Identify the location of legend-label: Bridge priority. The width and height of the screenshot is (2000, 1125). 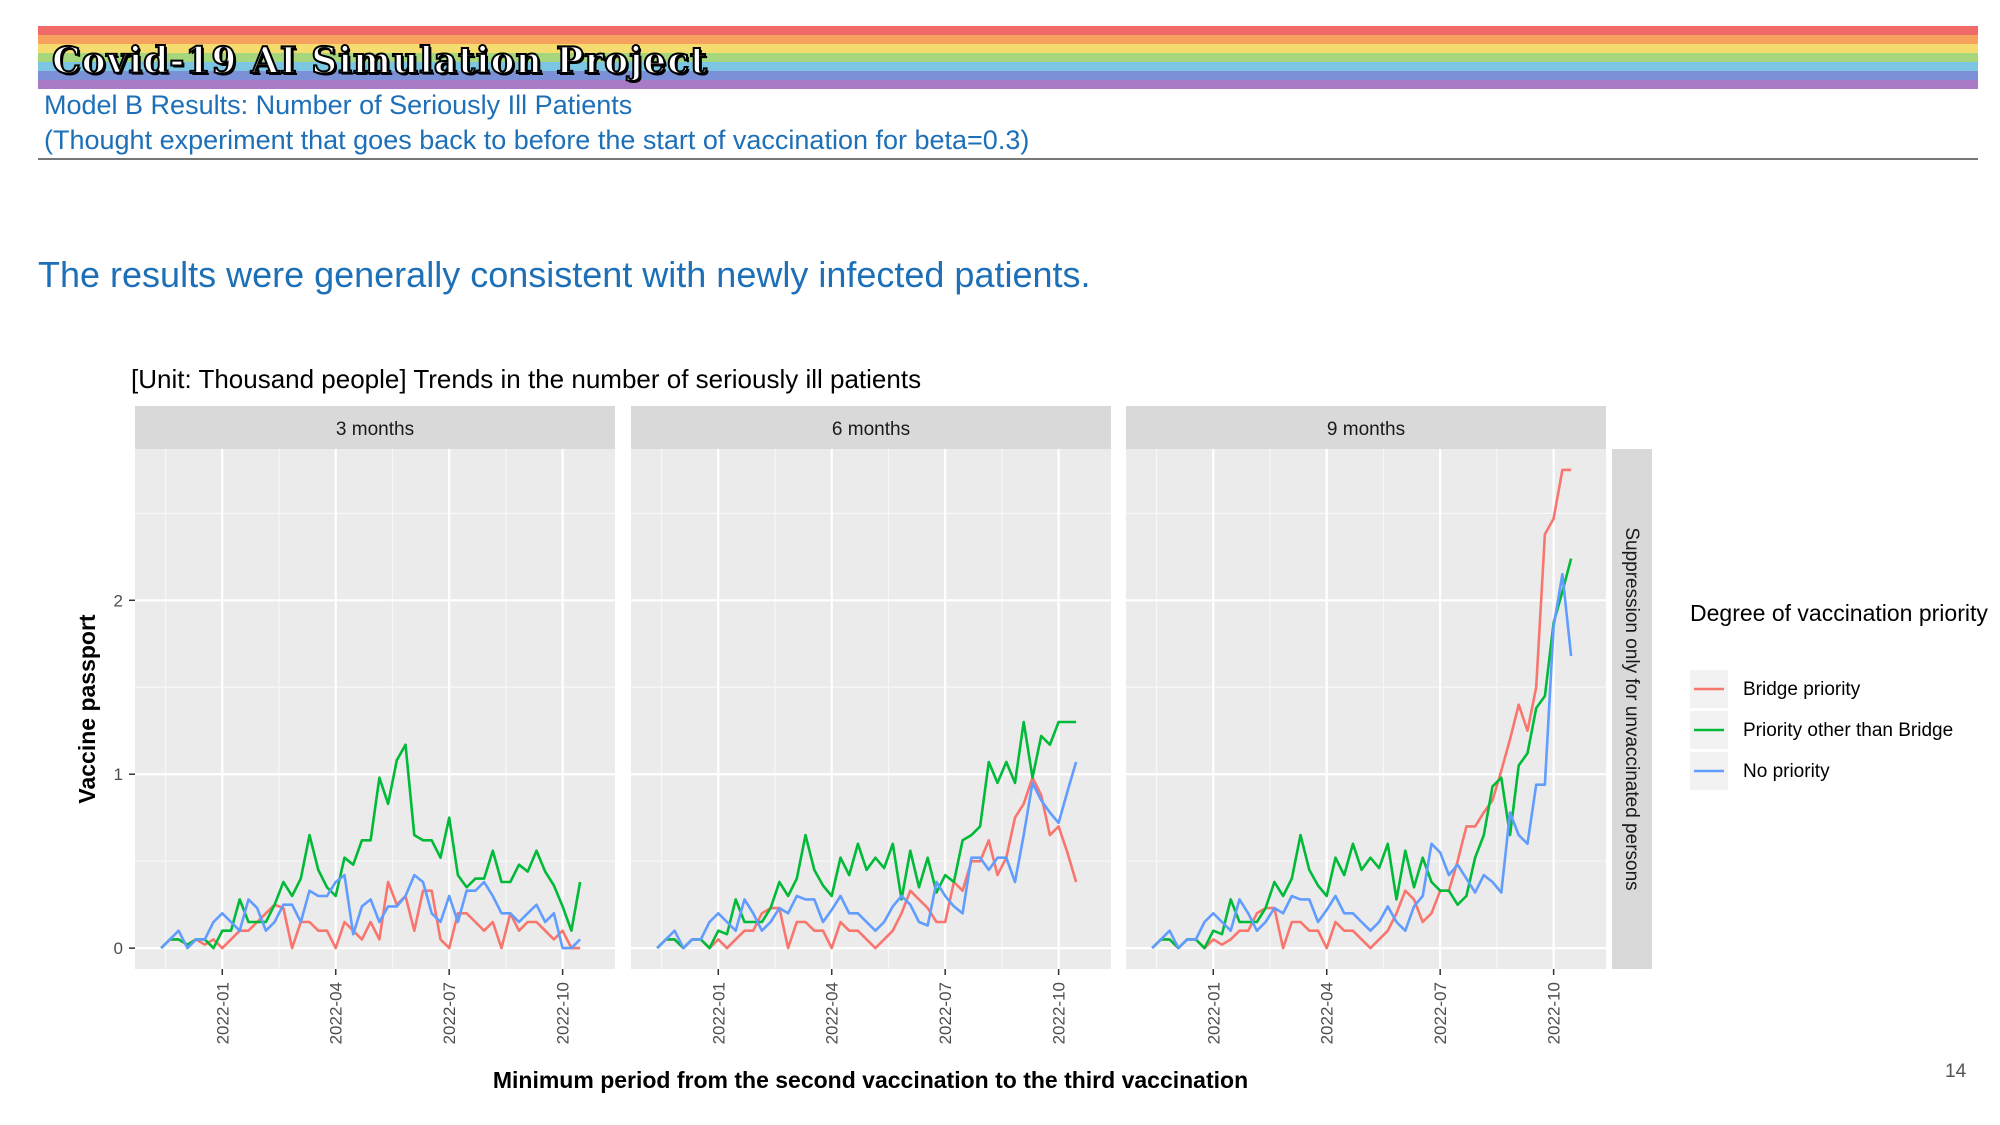
(1802, 689).